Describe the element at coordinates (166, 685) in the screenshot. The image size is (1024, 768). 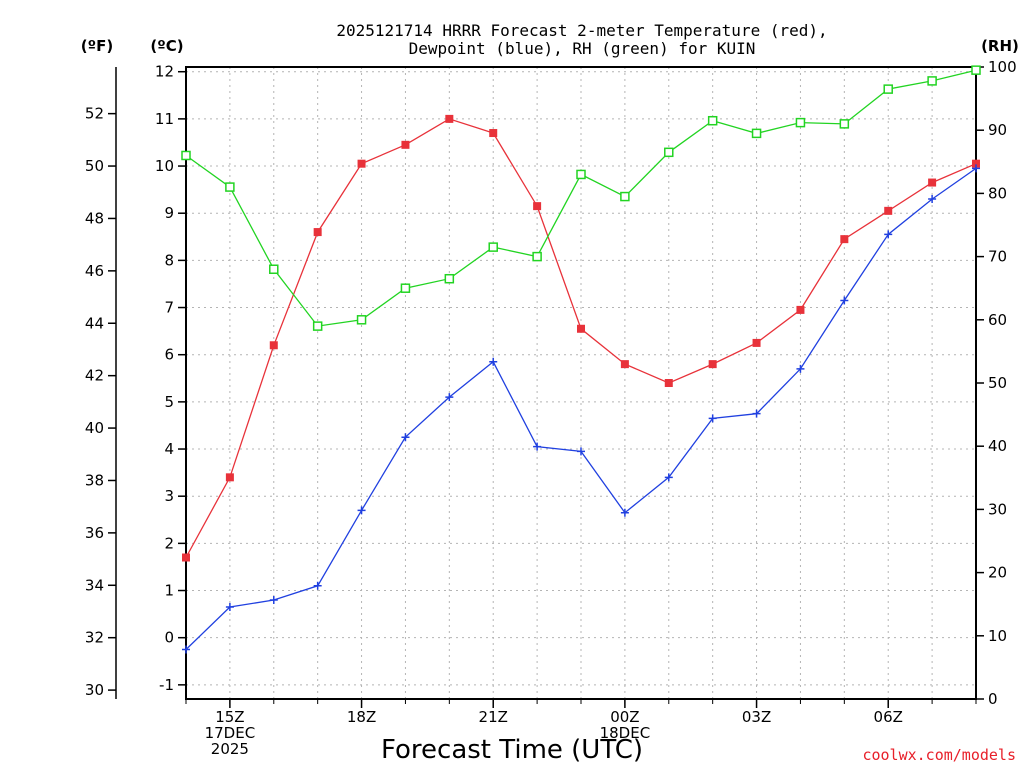
I see `celsius-tick-label: -1` at that location.